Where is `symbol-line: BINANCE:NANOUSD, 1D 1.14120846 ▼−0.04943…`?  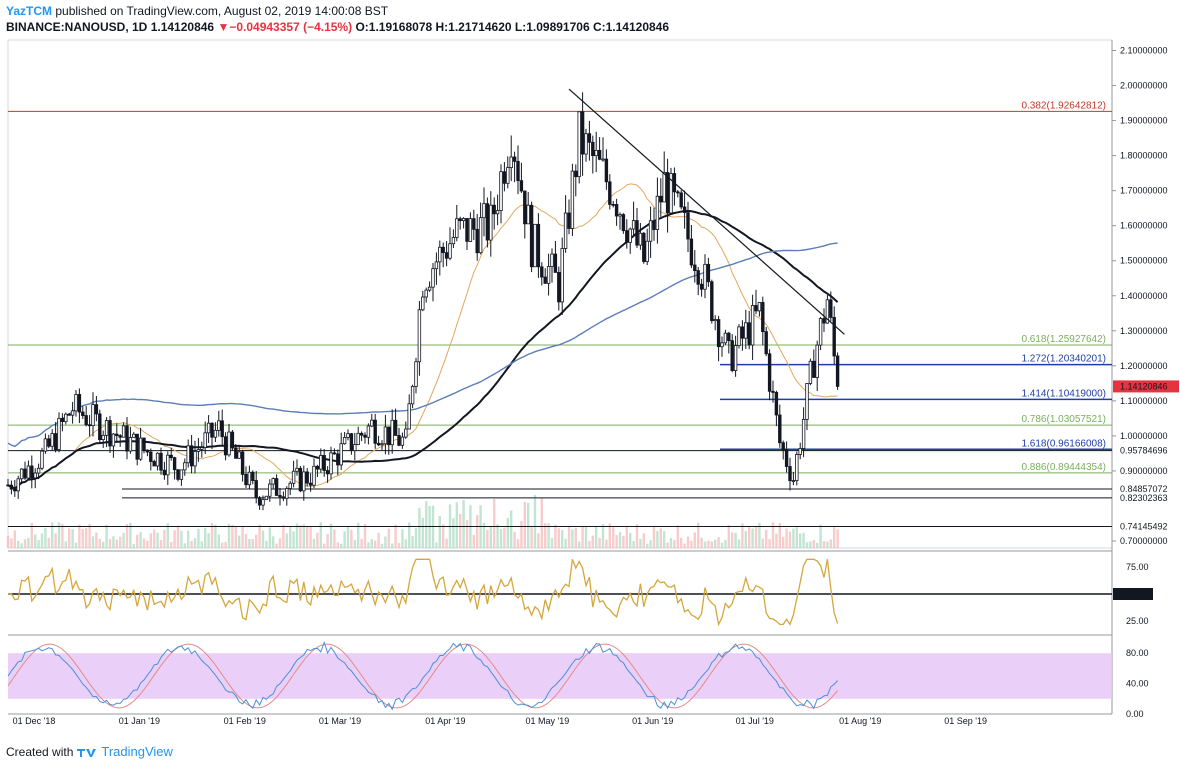
symbol-line: BINANCE:NANOUSD, 1D 1.14120846 ▼−0.04943… is located at coordinates (337, 27).